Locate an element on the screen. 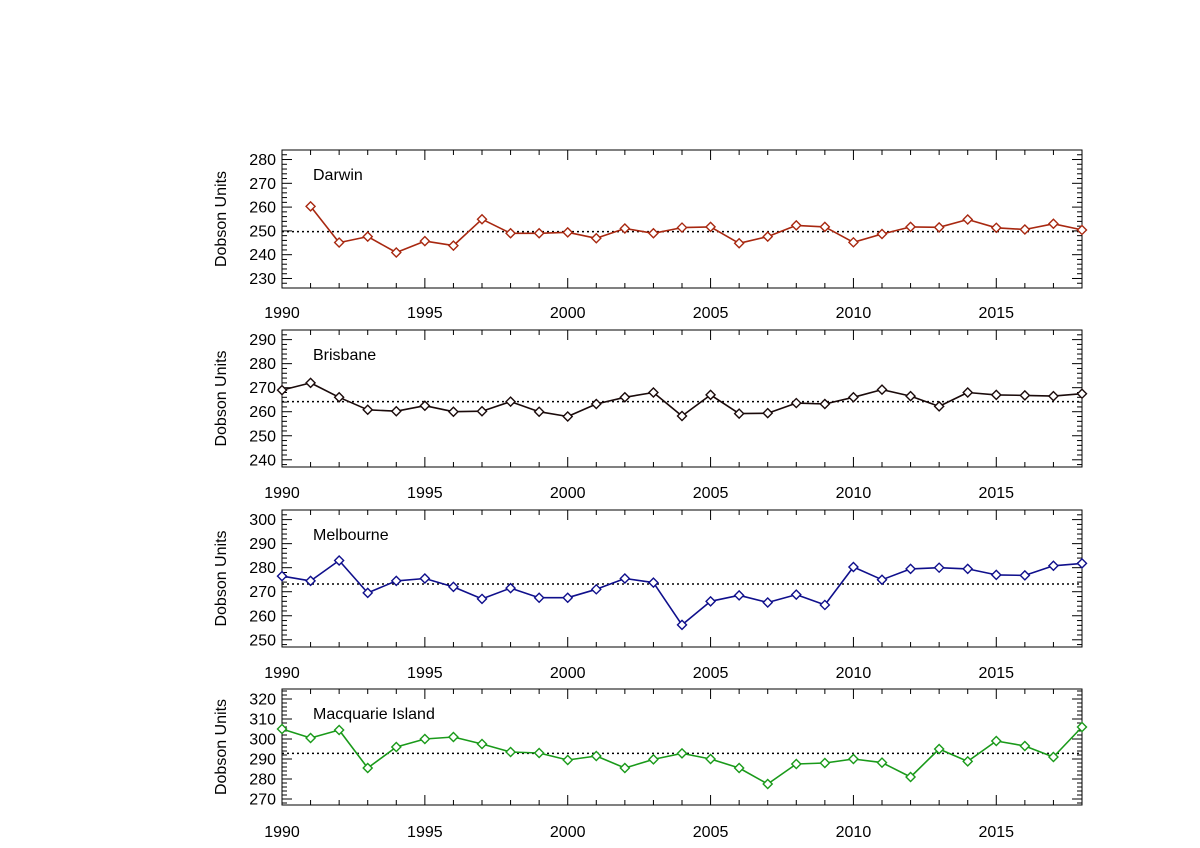 The image size is (1200, 848). y-tick-label: 250 is located at coordinates (262, 436).